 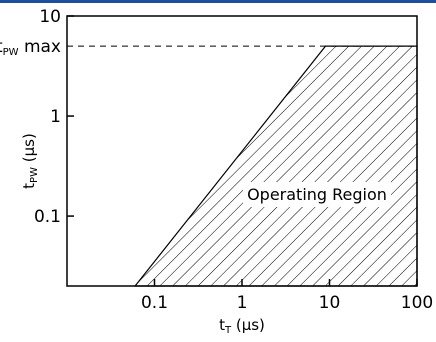 What do you see at coordinates (47, 217) in the screenshot?
I see `y-tick-label: 0.1` at bounding box center [47, 217].